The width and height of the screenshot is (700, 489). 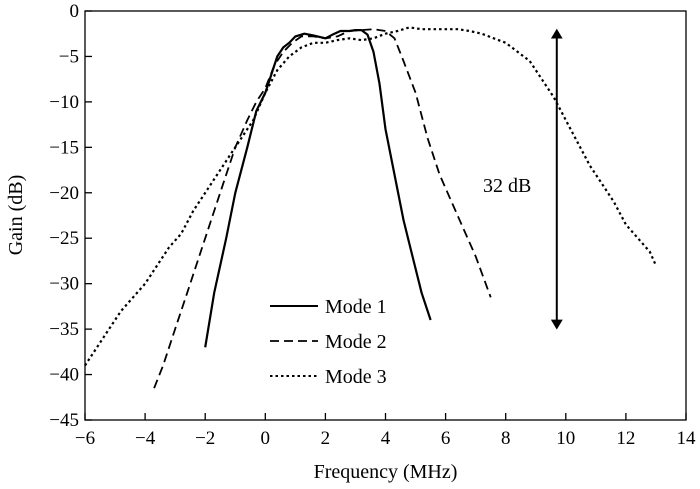 What do you see at coordinates (64, 102) in the screenshot?
I see `y-tick-label: −10` at bounding box center [64, 102].